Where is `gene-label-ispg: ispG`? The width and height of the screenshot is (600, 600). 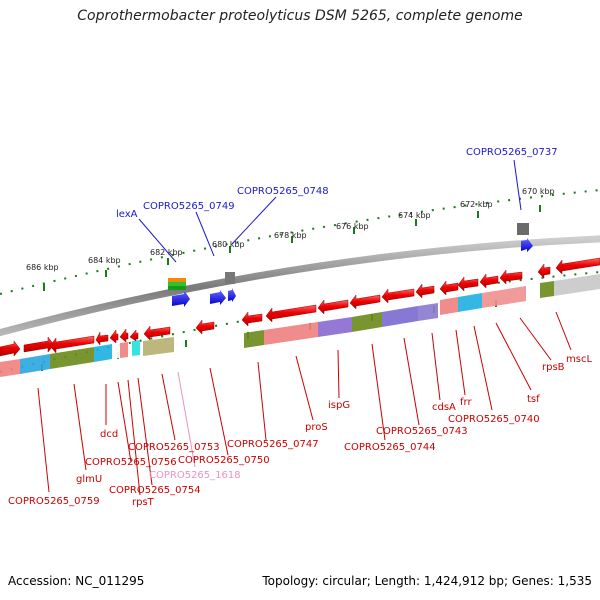
gene-label-ispg: ispG is located at coordinates (339, 405).